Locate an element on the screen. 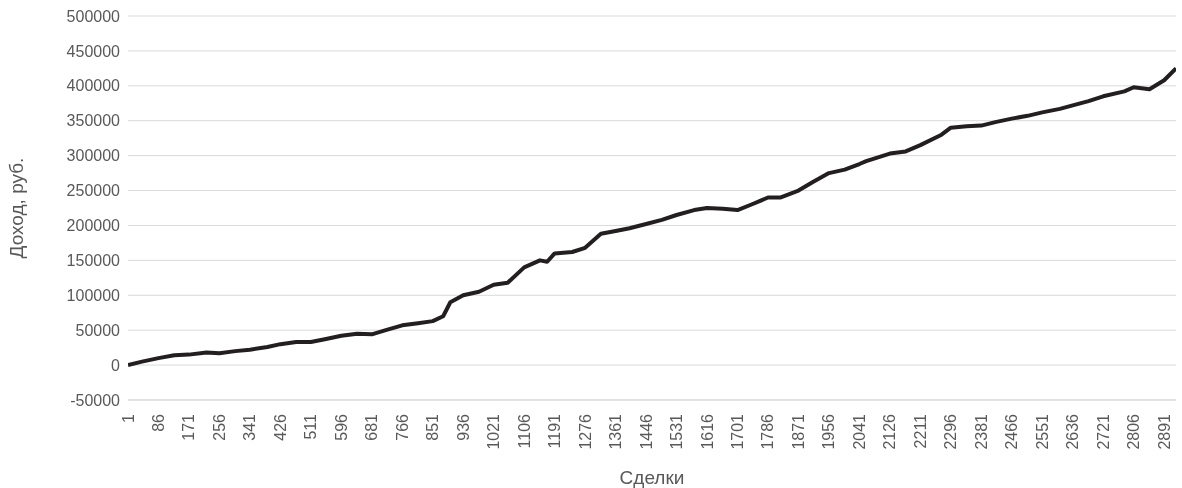 The image size is (1182, 488). y-tick-label: -50000 is located at coordinates (95, 400).